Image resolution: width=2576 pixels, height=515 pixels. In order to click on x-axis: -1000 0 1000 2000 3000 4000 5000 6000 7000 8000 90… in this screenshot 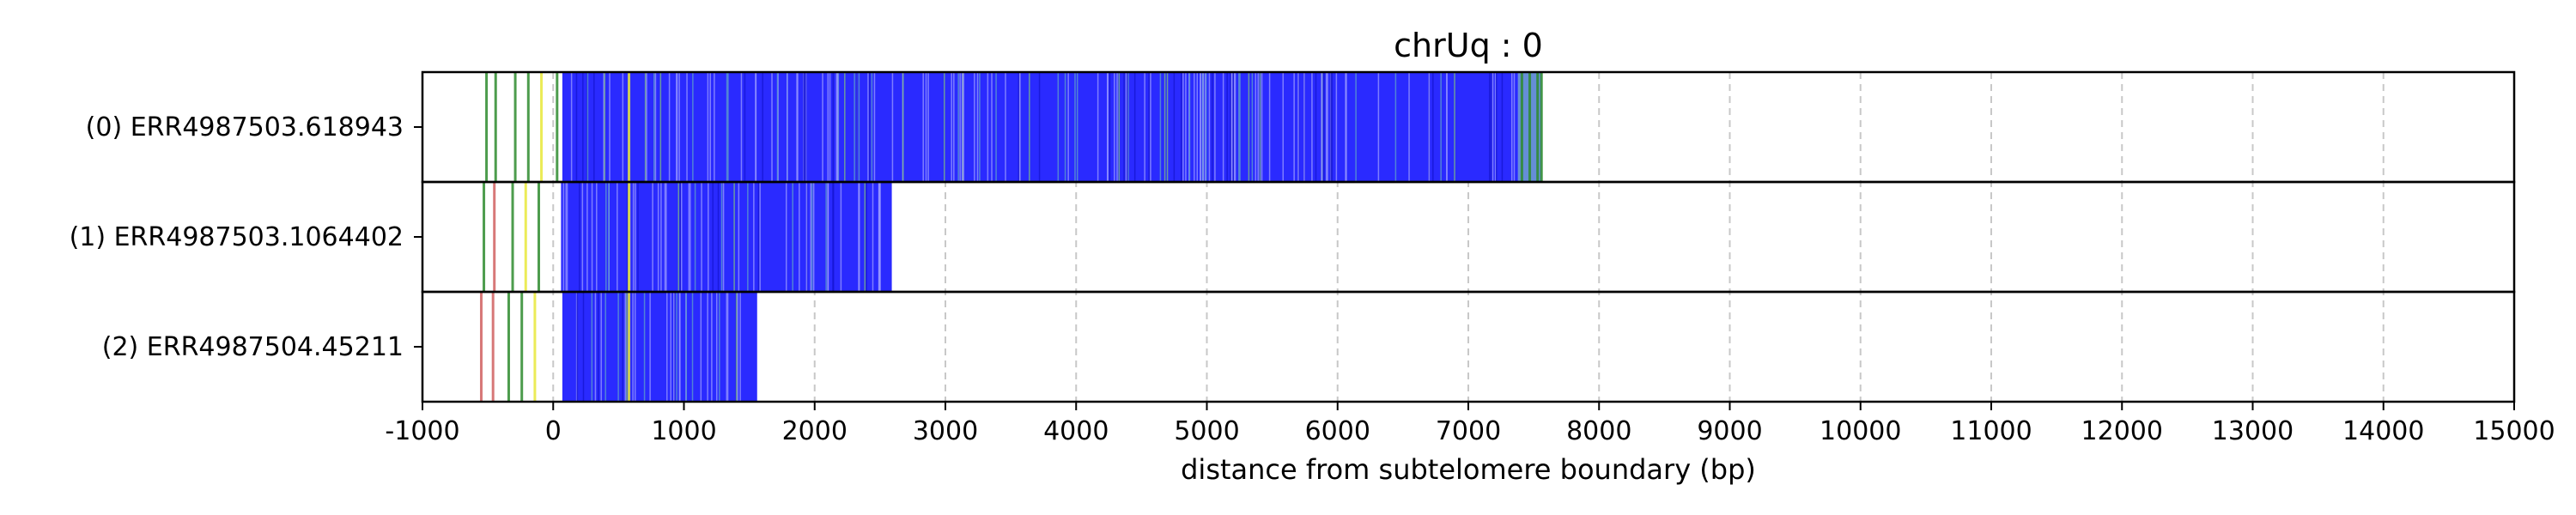, I will do `click(1470, 424)`.